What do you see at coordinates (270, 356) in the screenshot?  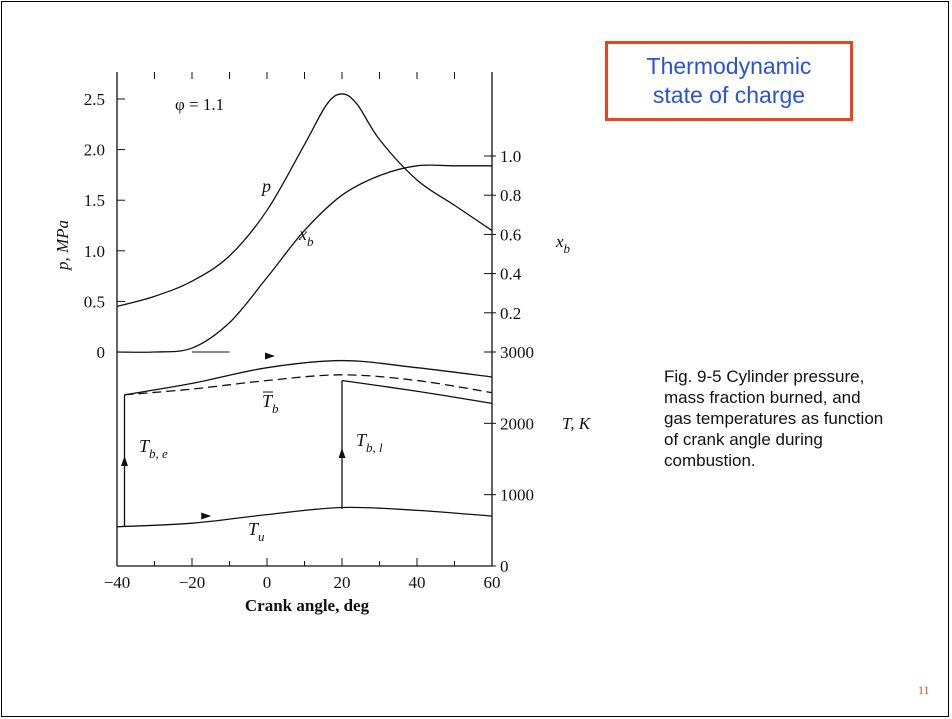 I see `arrow-Tbe-curve` at bounding box center [270, 356].